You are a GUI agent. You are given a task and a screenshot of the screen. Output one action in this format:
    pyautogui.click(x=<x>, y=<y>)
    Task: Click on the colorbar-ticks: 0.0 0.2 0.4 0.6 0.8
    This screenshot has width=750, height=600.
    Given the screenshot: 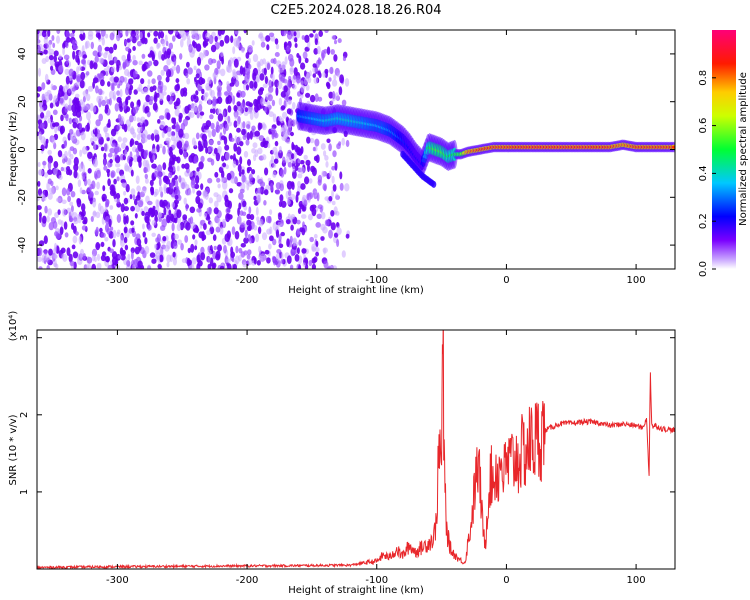 What is the action you would take?
    pyautogui.click(x=707, y=173)
    